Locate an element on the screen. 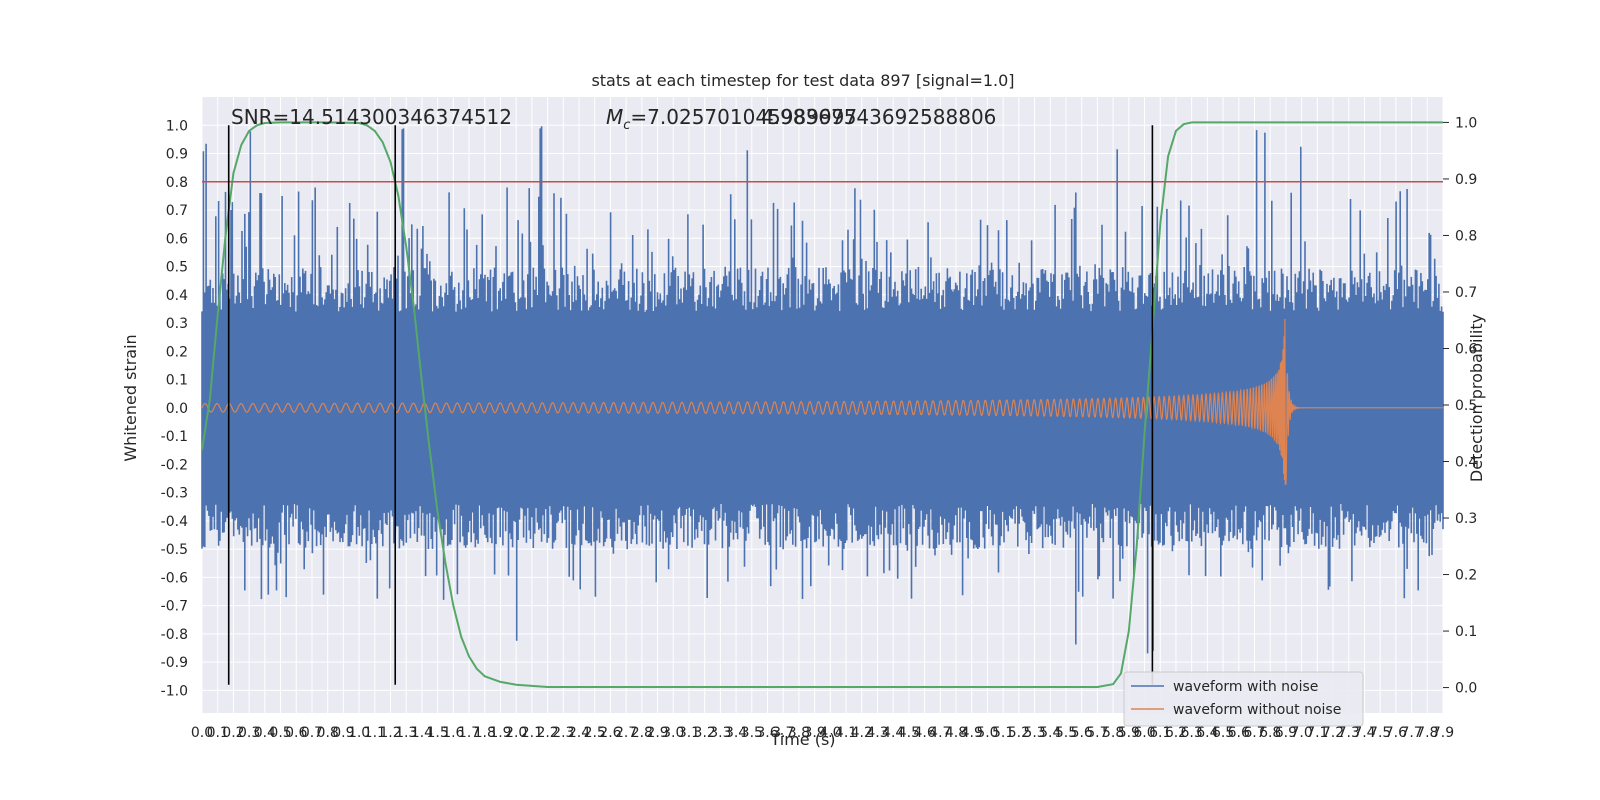 The height and width of the screenshot is (800, 1600). x-tick-label: 2.7 is located at coordinates (626, 733).